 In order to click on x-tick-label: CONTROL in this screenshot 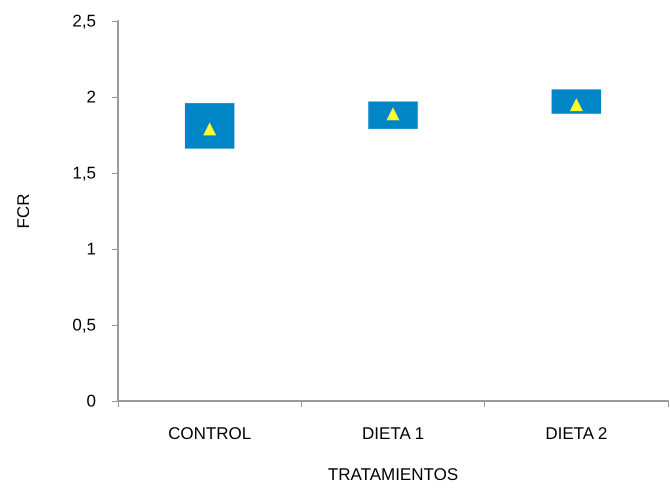, I will do `click(210, 433)`.